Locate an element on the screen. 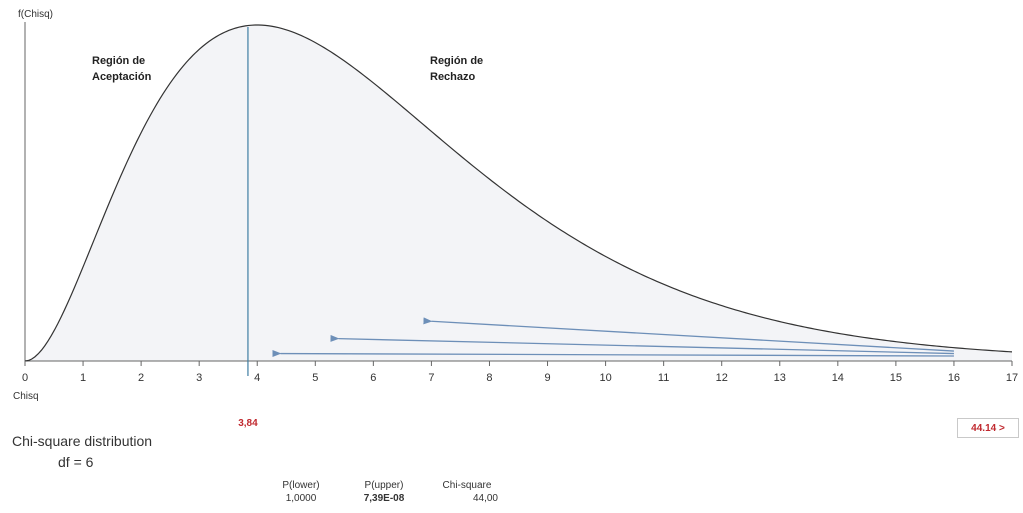 The height and width of the screenshot is (513, 1023). x-tick-label-9: 9 is located at coordinates (547, 378).